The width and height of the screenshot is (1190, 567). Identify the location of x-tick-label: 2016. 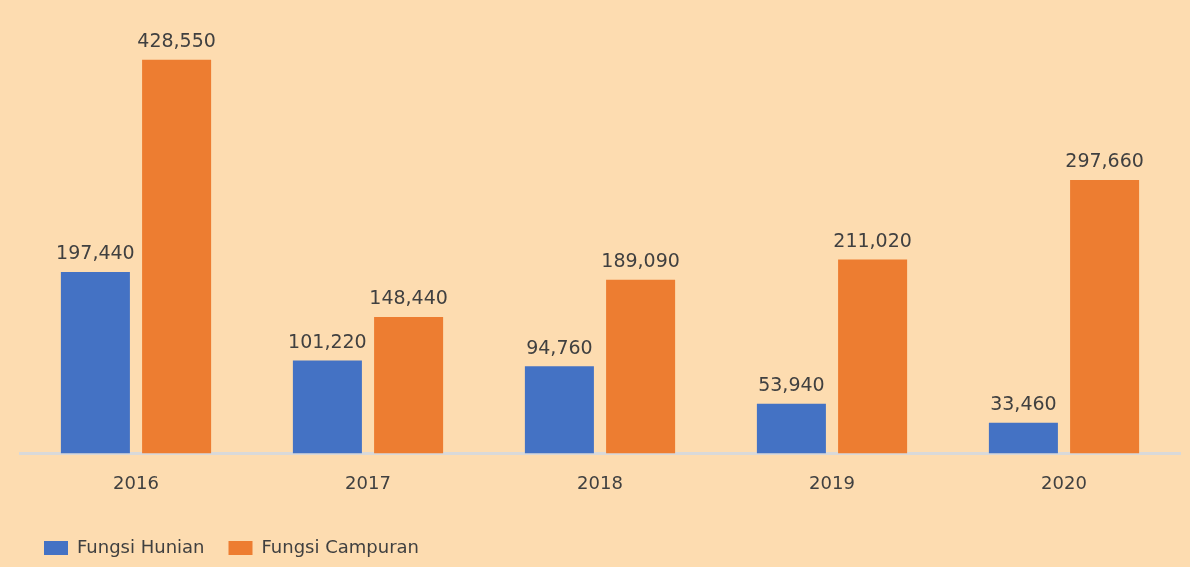
(136, 482).